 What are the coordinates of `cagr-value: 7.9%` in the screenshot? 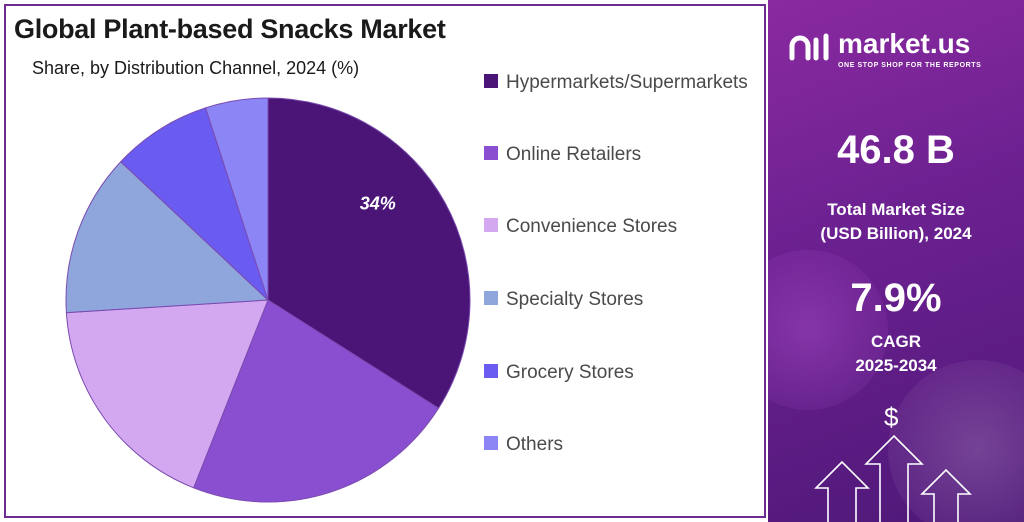 It's located at (896, 298).